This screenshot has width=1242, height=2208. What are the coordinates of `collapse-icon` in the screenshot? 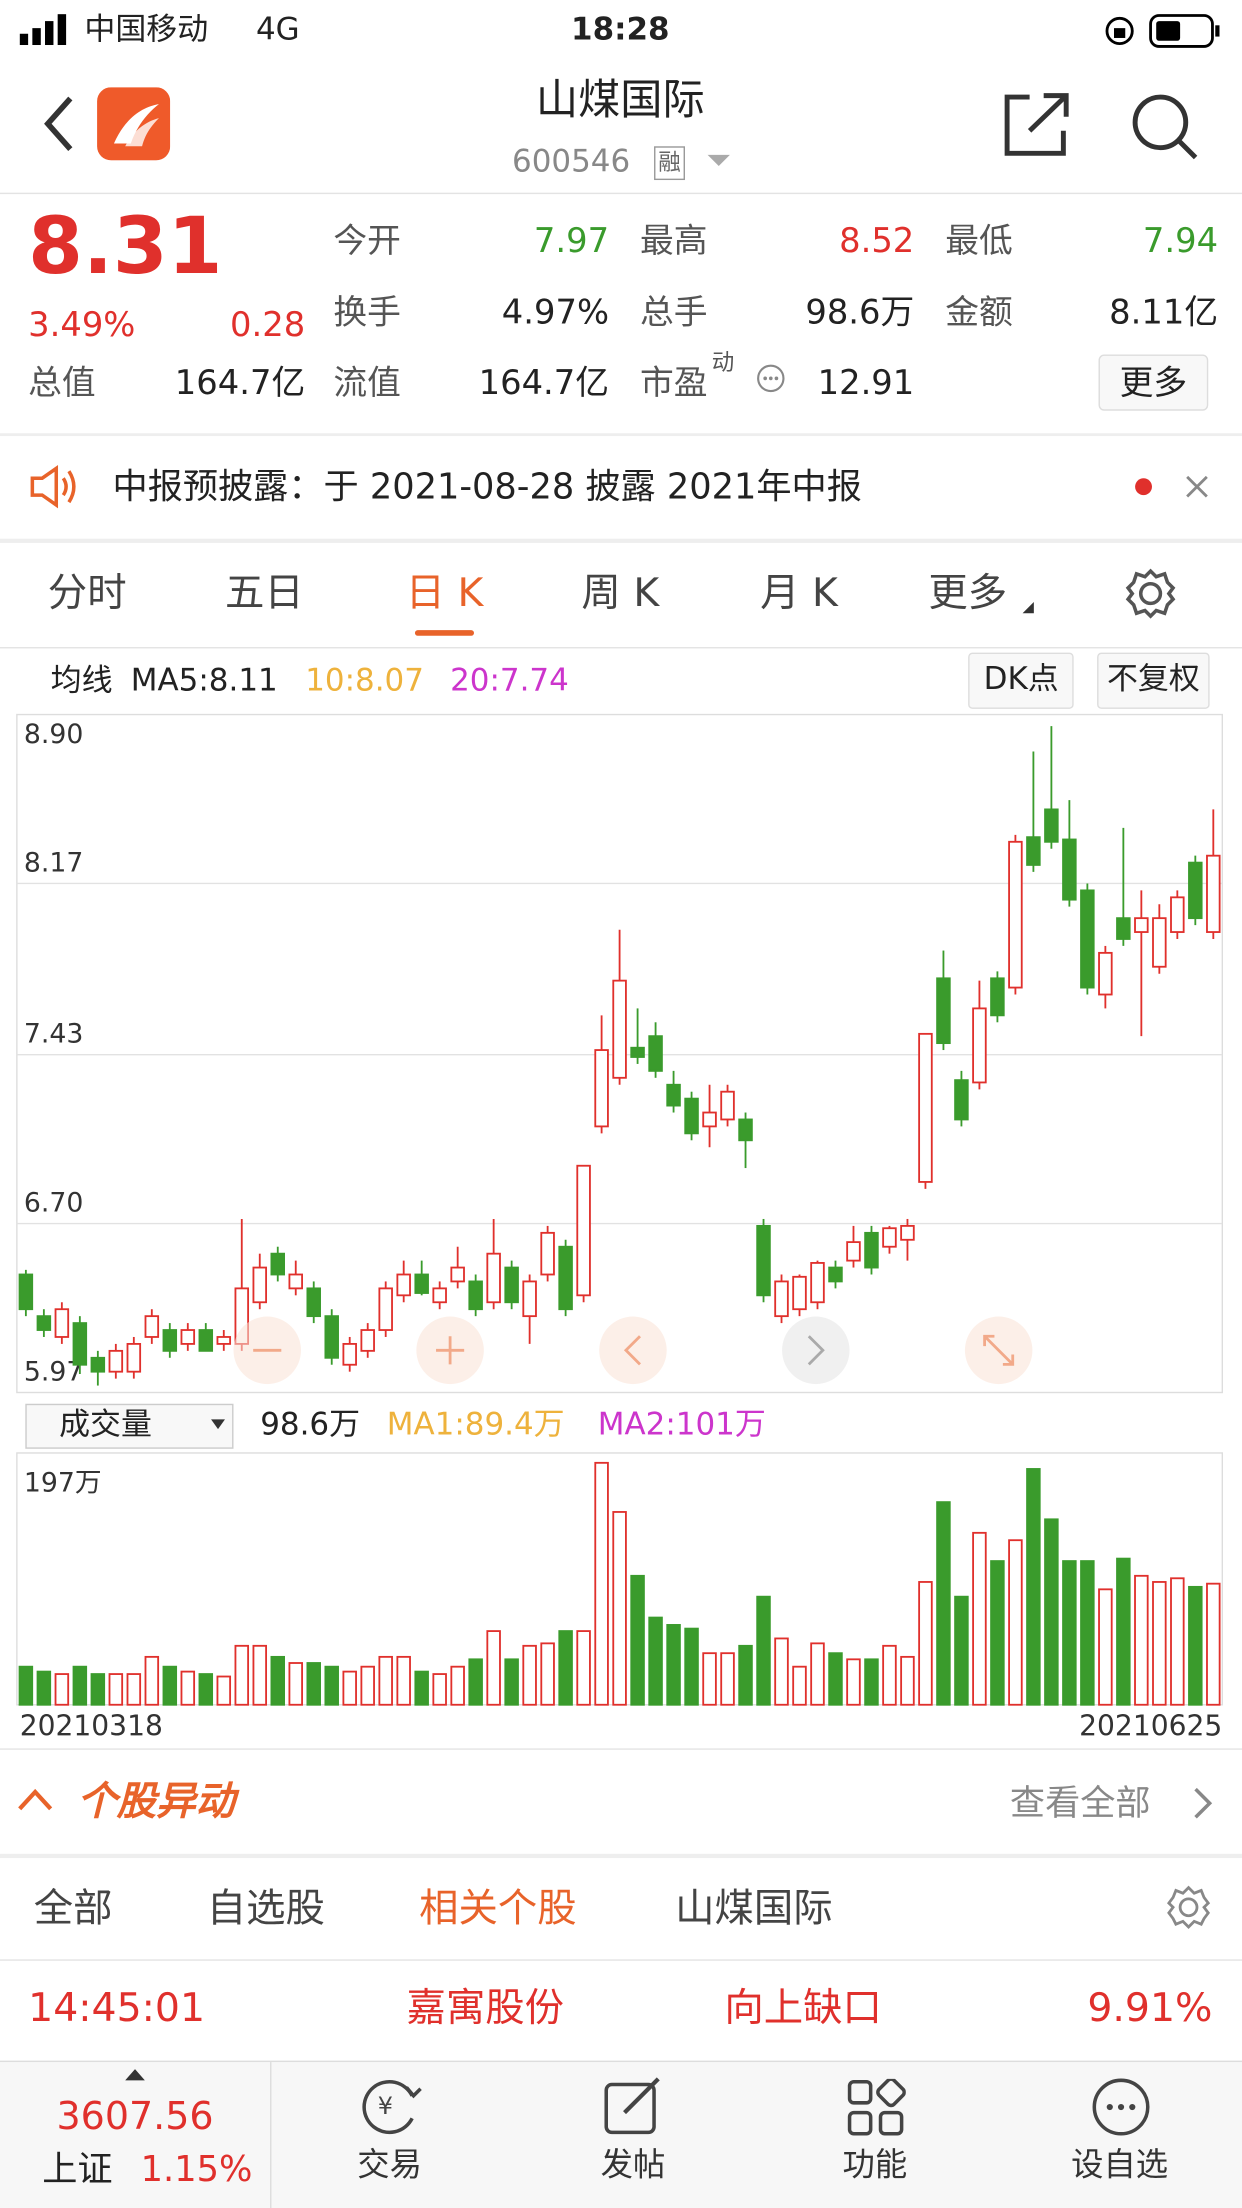 It's located at (35, 1798).